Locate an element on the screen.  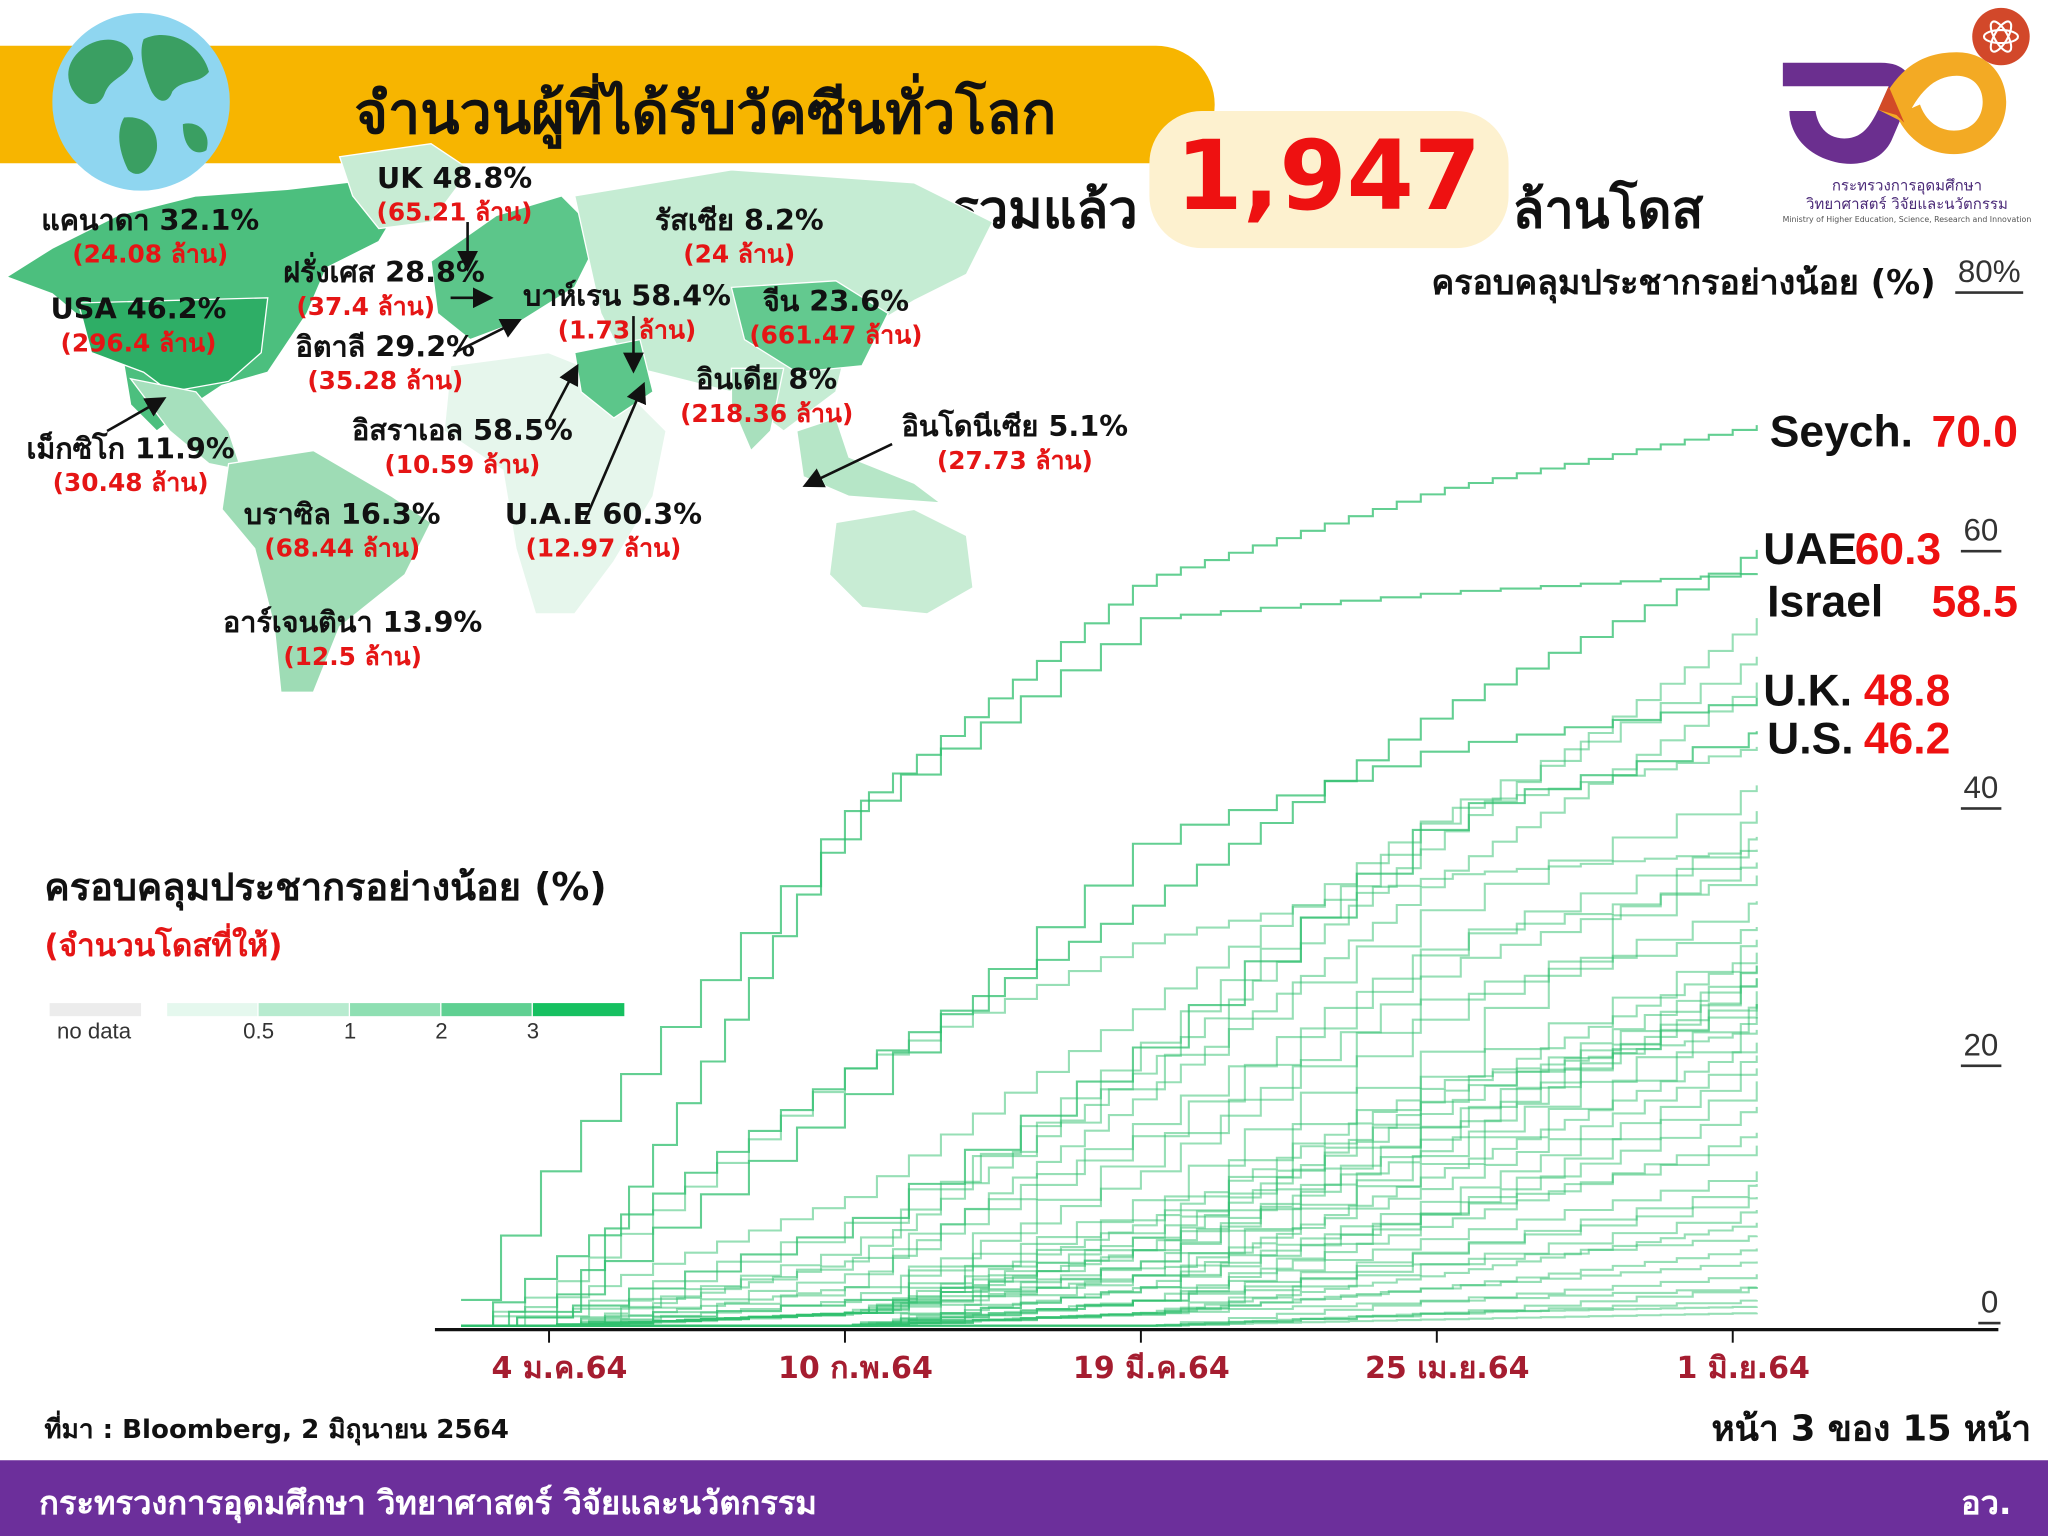
label-seychelles: Seych. is located at coordinates (1841, 432).